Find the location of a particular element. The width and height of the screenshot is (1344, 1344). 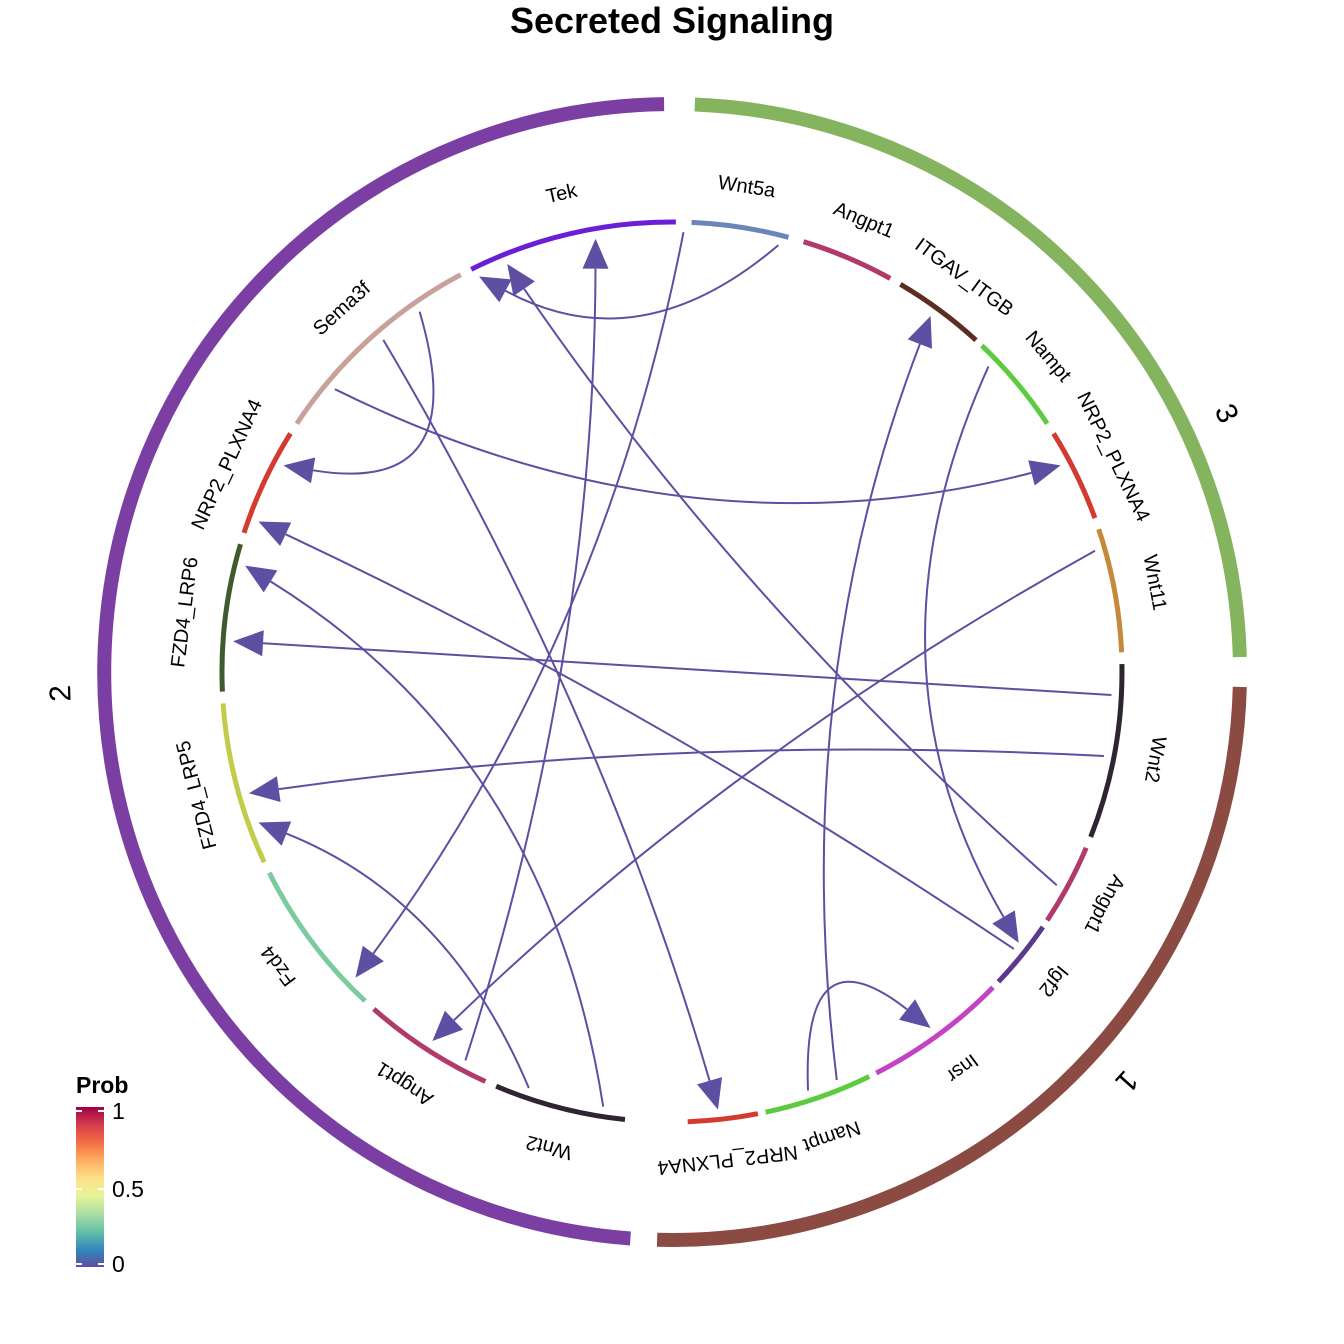

sector-arc-g3-angpt1 is located at coordinates (847, 260).